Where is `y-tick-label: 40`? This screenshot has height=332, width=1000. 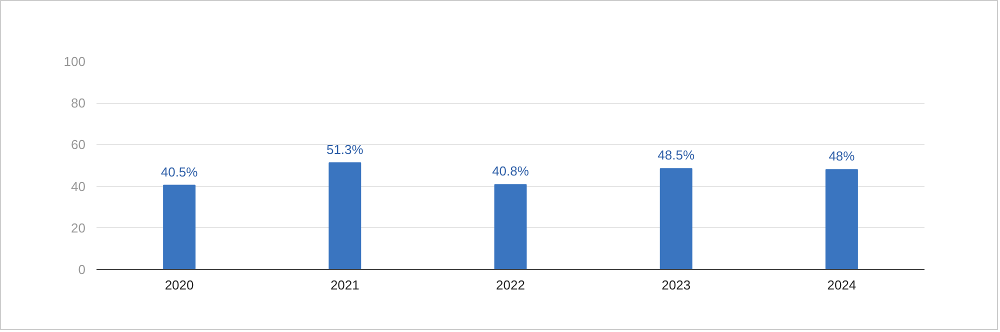 y-tick-label: 40 is located at coordinates (78, 186).